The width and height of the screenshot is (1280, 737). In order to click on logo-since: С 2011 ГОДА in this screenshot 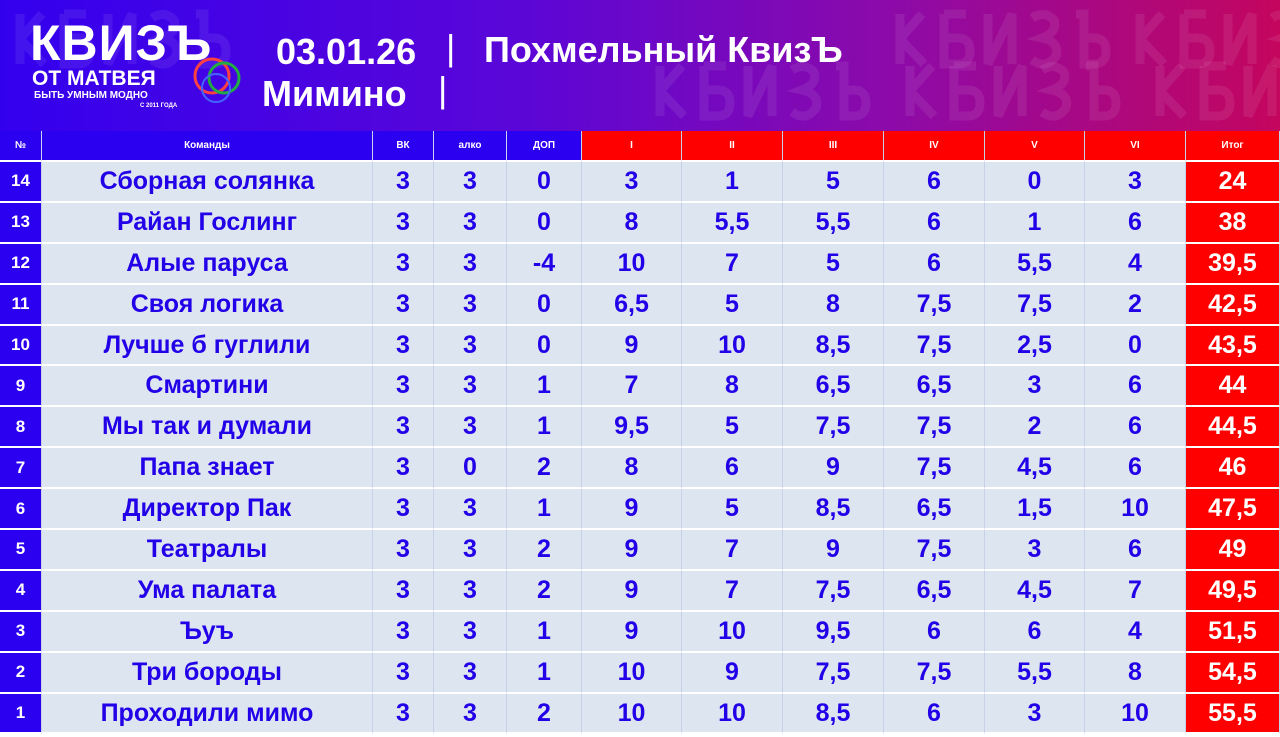, I will do `click(159, 106)`.